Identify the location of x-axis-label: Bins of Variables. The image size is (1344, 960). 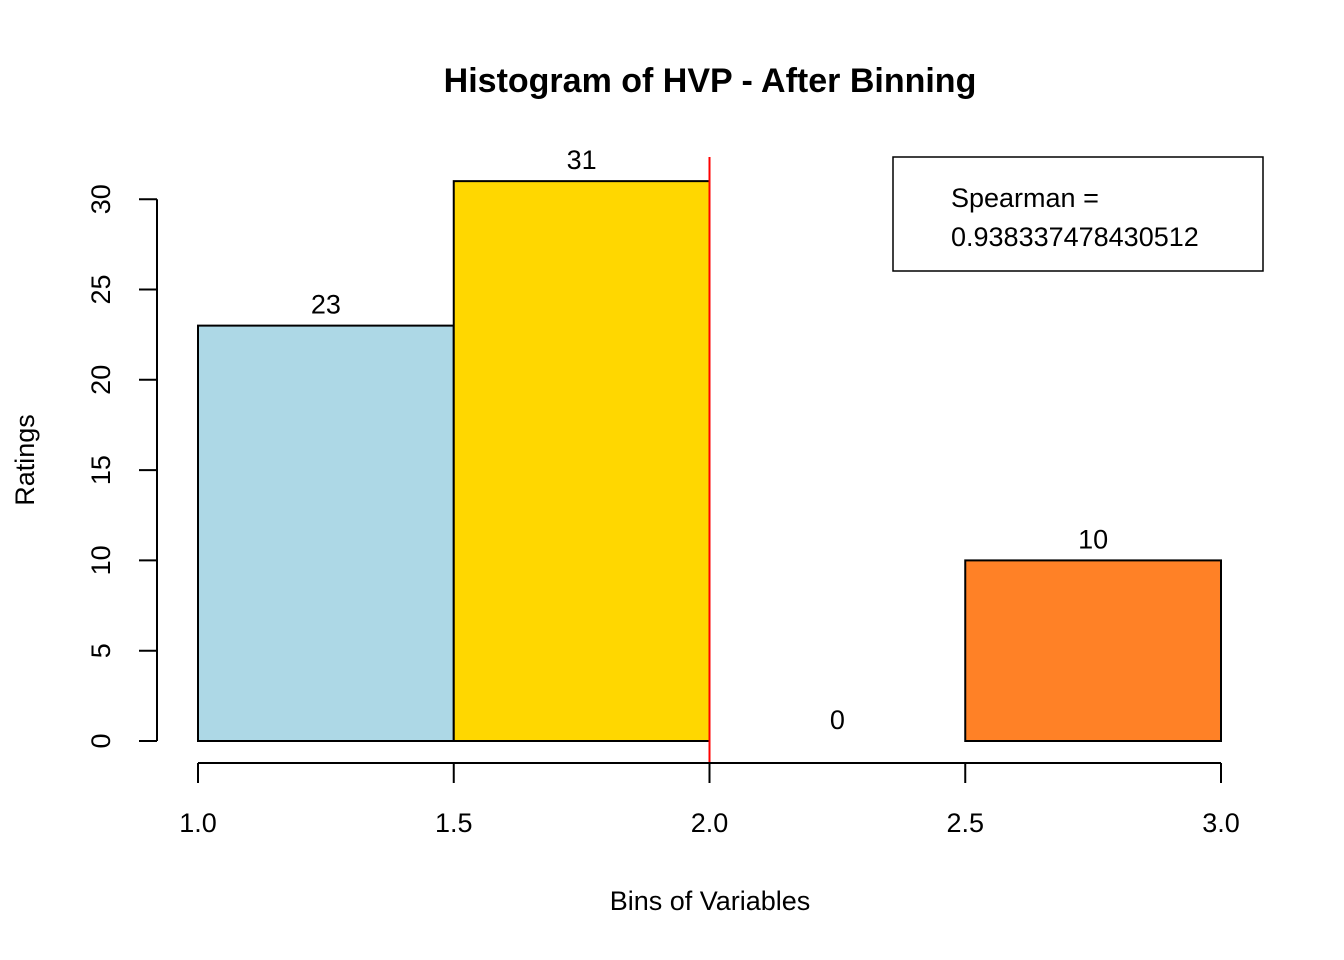
(710, 901).